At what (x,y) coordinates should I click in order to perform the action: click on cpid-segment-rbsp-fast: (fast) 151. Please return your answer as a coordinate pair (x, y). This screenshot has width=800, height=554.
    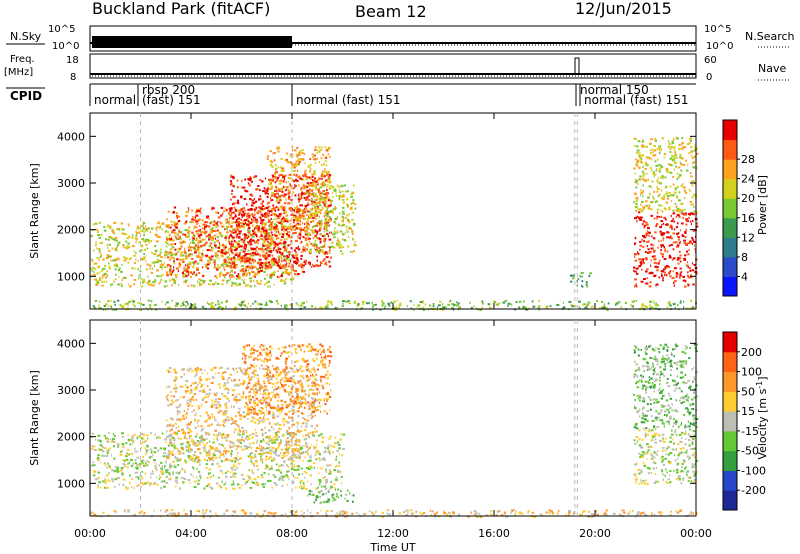
    Looking at the image, I should click on (171, 100).